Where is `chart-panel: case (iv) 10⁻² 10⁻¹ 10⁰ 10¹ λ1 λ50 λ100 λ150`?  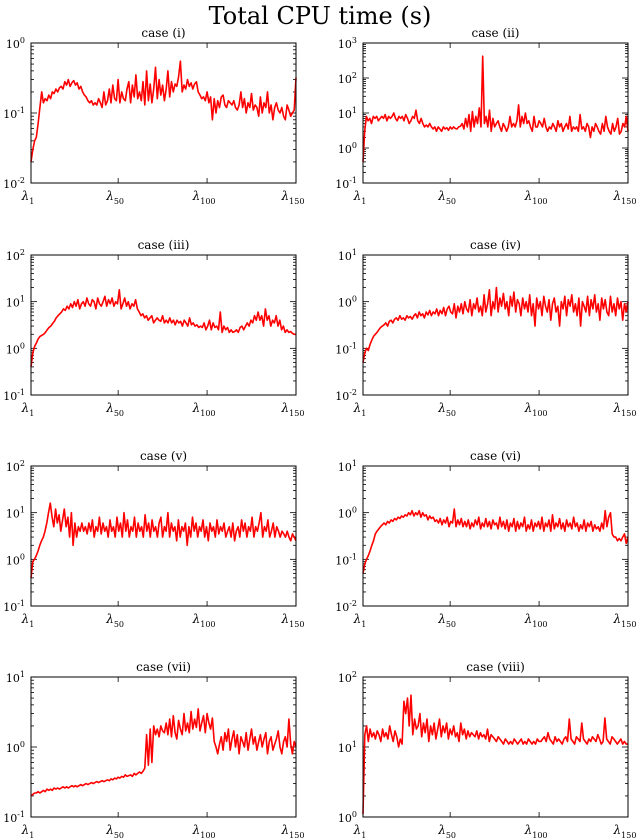
chart-panel: case (iv) 10⁻² 10⁻¹ 10⁰ 10¹ λ1 λ50 λ100 λ150 is located at coordinates (485, 328).